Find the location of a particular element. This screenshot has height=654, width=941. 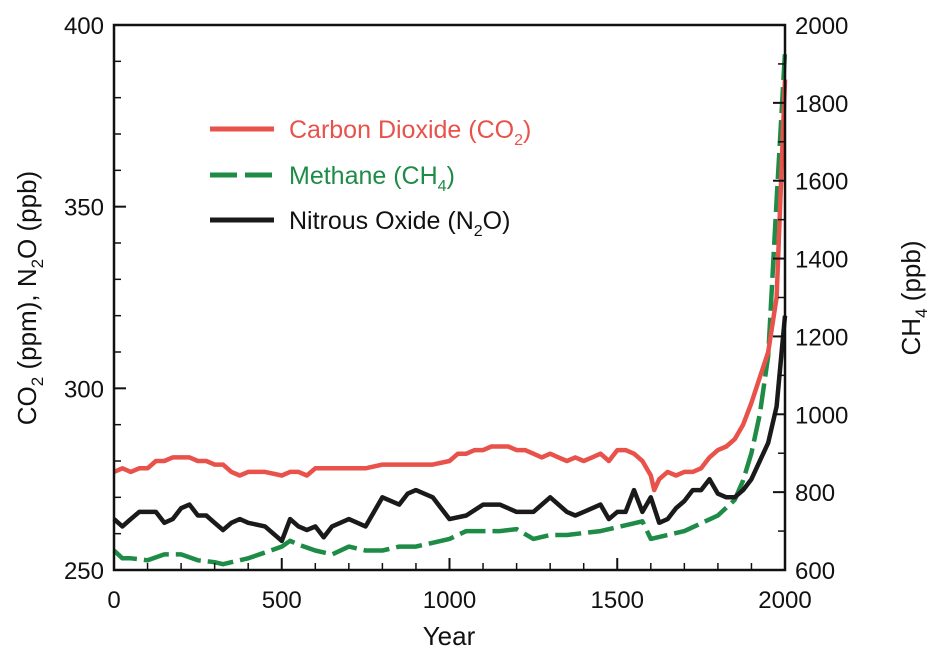

legend-ch4-pre: Methane (CH is located at coordinates (363, 176).